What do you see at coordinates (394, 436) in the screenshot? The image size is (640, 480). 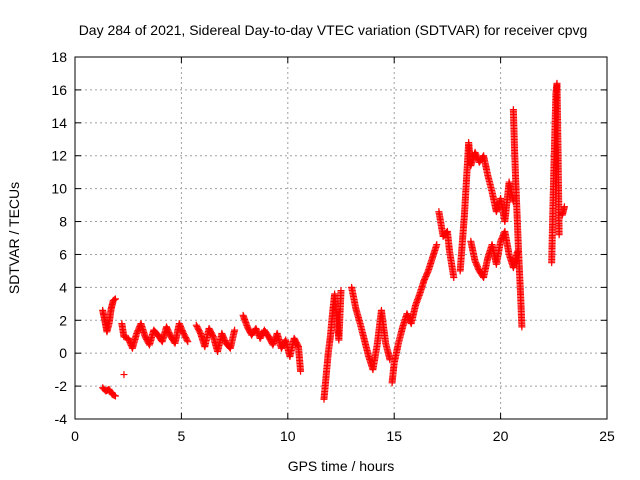 I see `x-tick-label: 15` at bounding box center [394, 436].